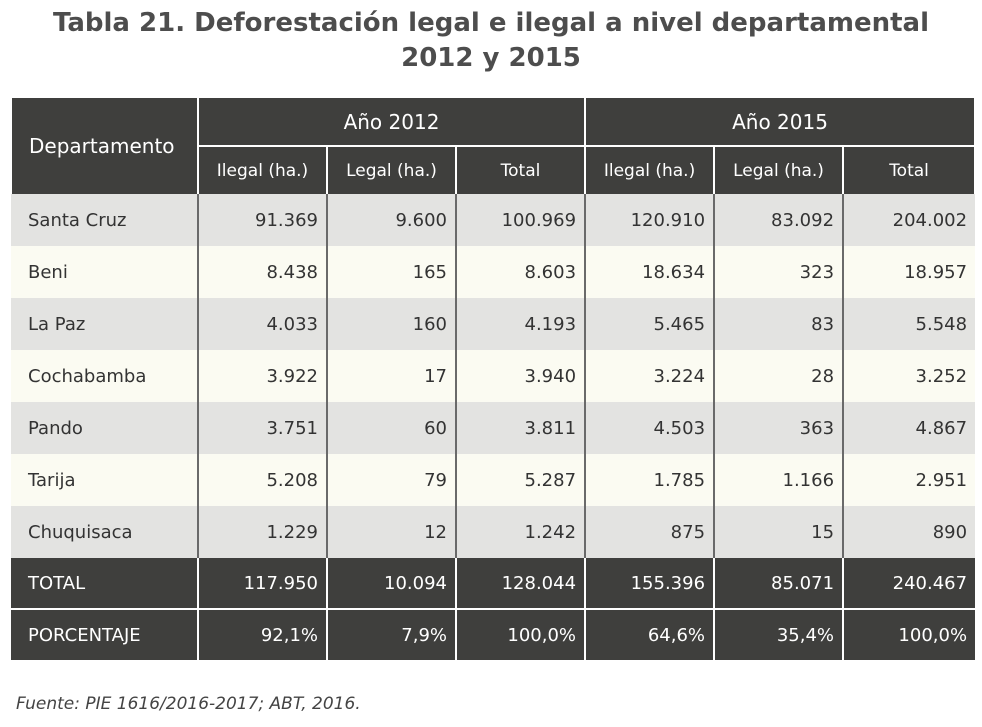  Describe the element at coordinates (104, 635) in the screenshot. I see `row-label: PORCENTAJE` at that location.